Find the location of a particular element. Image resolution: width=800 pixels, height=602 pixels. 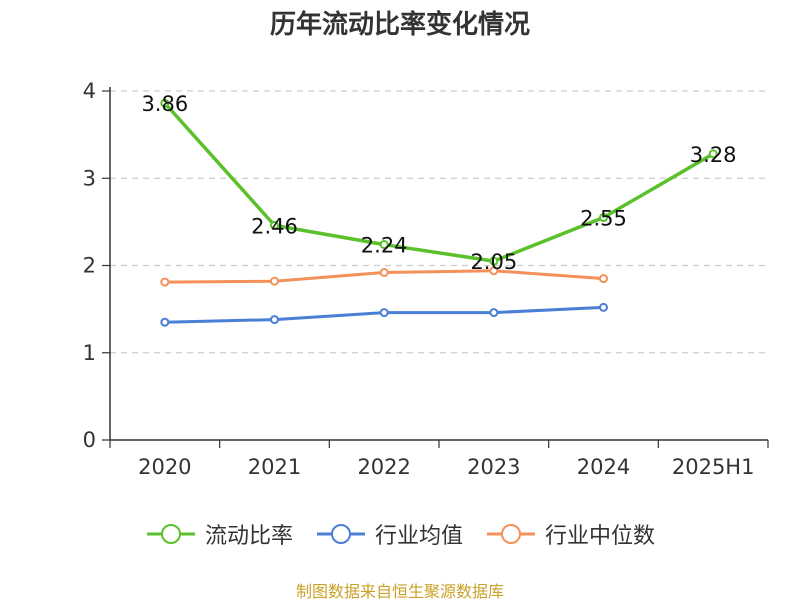

legend-item-industry-mean: 行业均值 is located at coordinates (389, 534).